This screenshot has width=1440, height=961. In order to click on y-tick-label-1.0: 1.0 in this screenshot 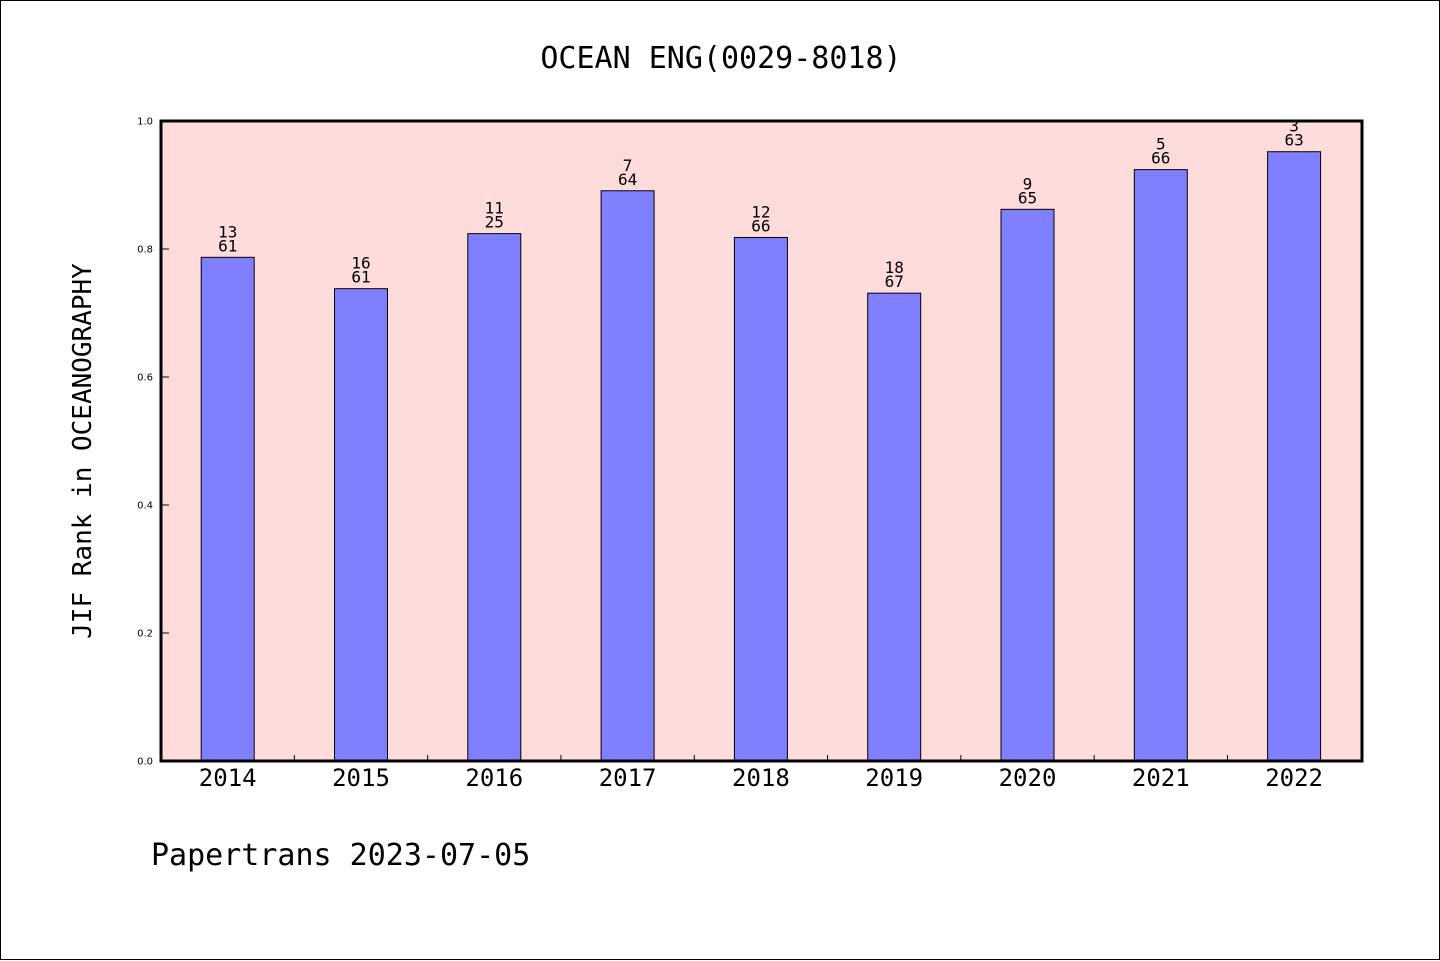, I will do `click(145, 122)`.